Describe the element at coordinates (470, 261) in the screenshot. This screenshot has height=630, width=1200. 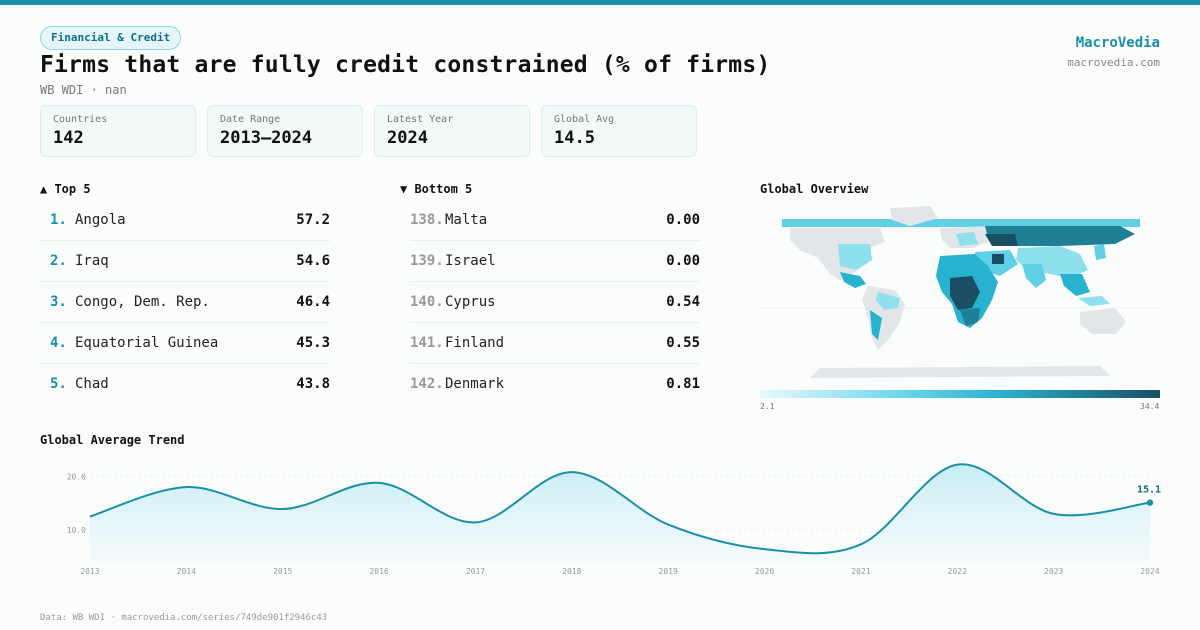
I see `country-name: Israel` at that location.